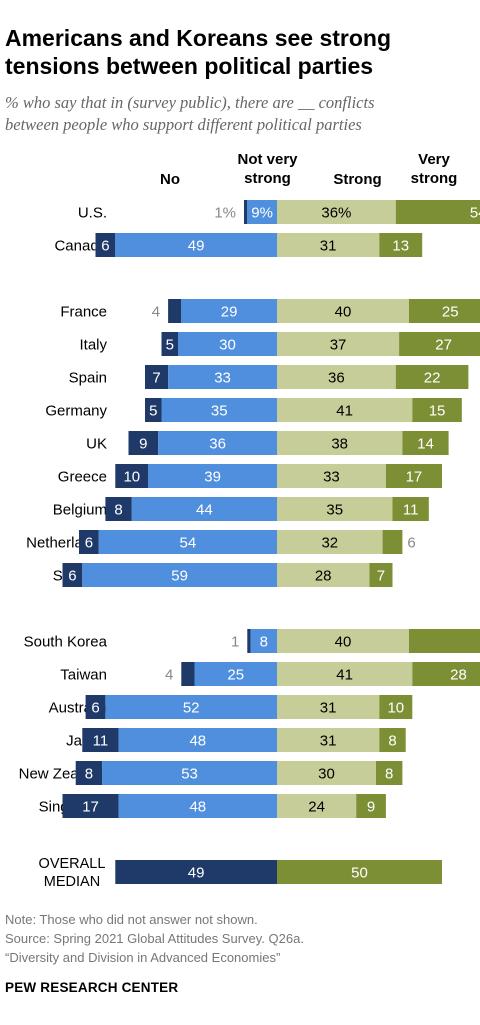 The width and height of the screenshot is (480, 1025). I want to click on label-strong-singapore: 24, so click(316, 807).